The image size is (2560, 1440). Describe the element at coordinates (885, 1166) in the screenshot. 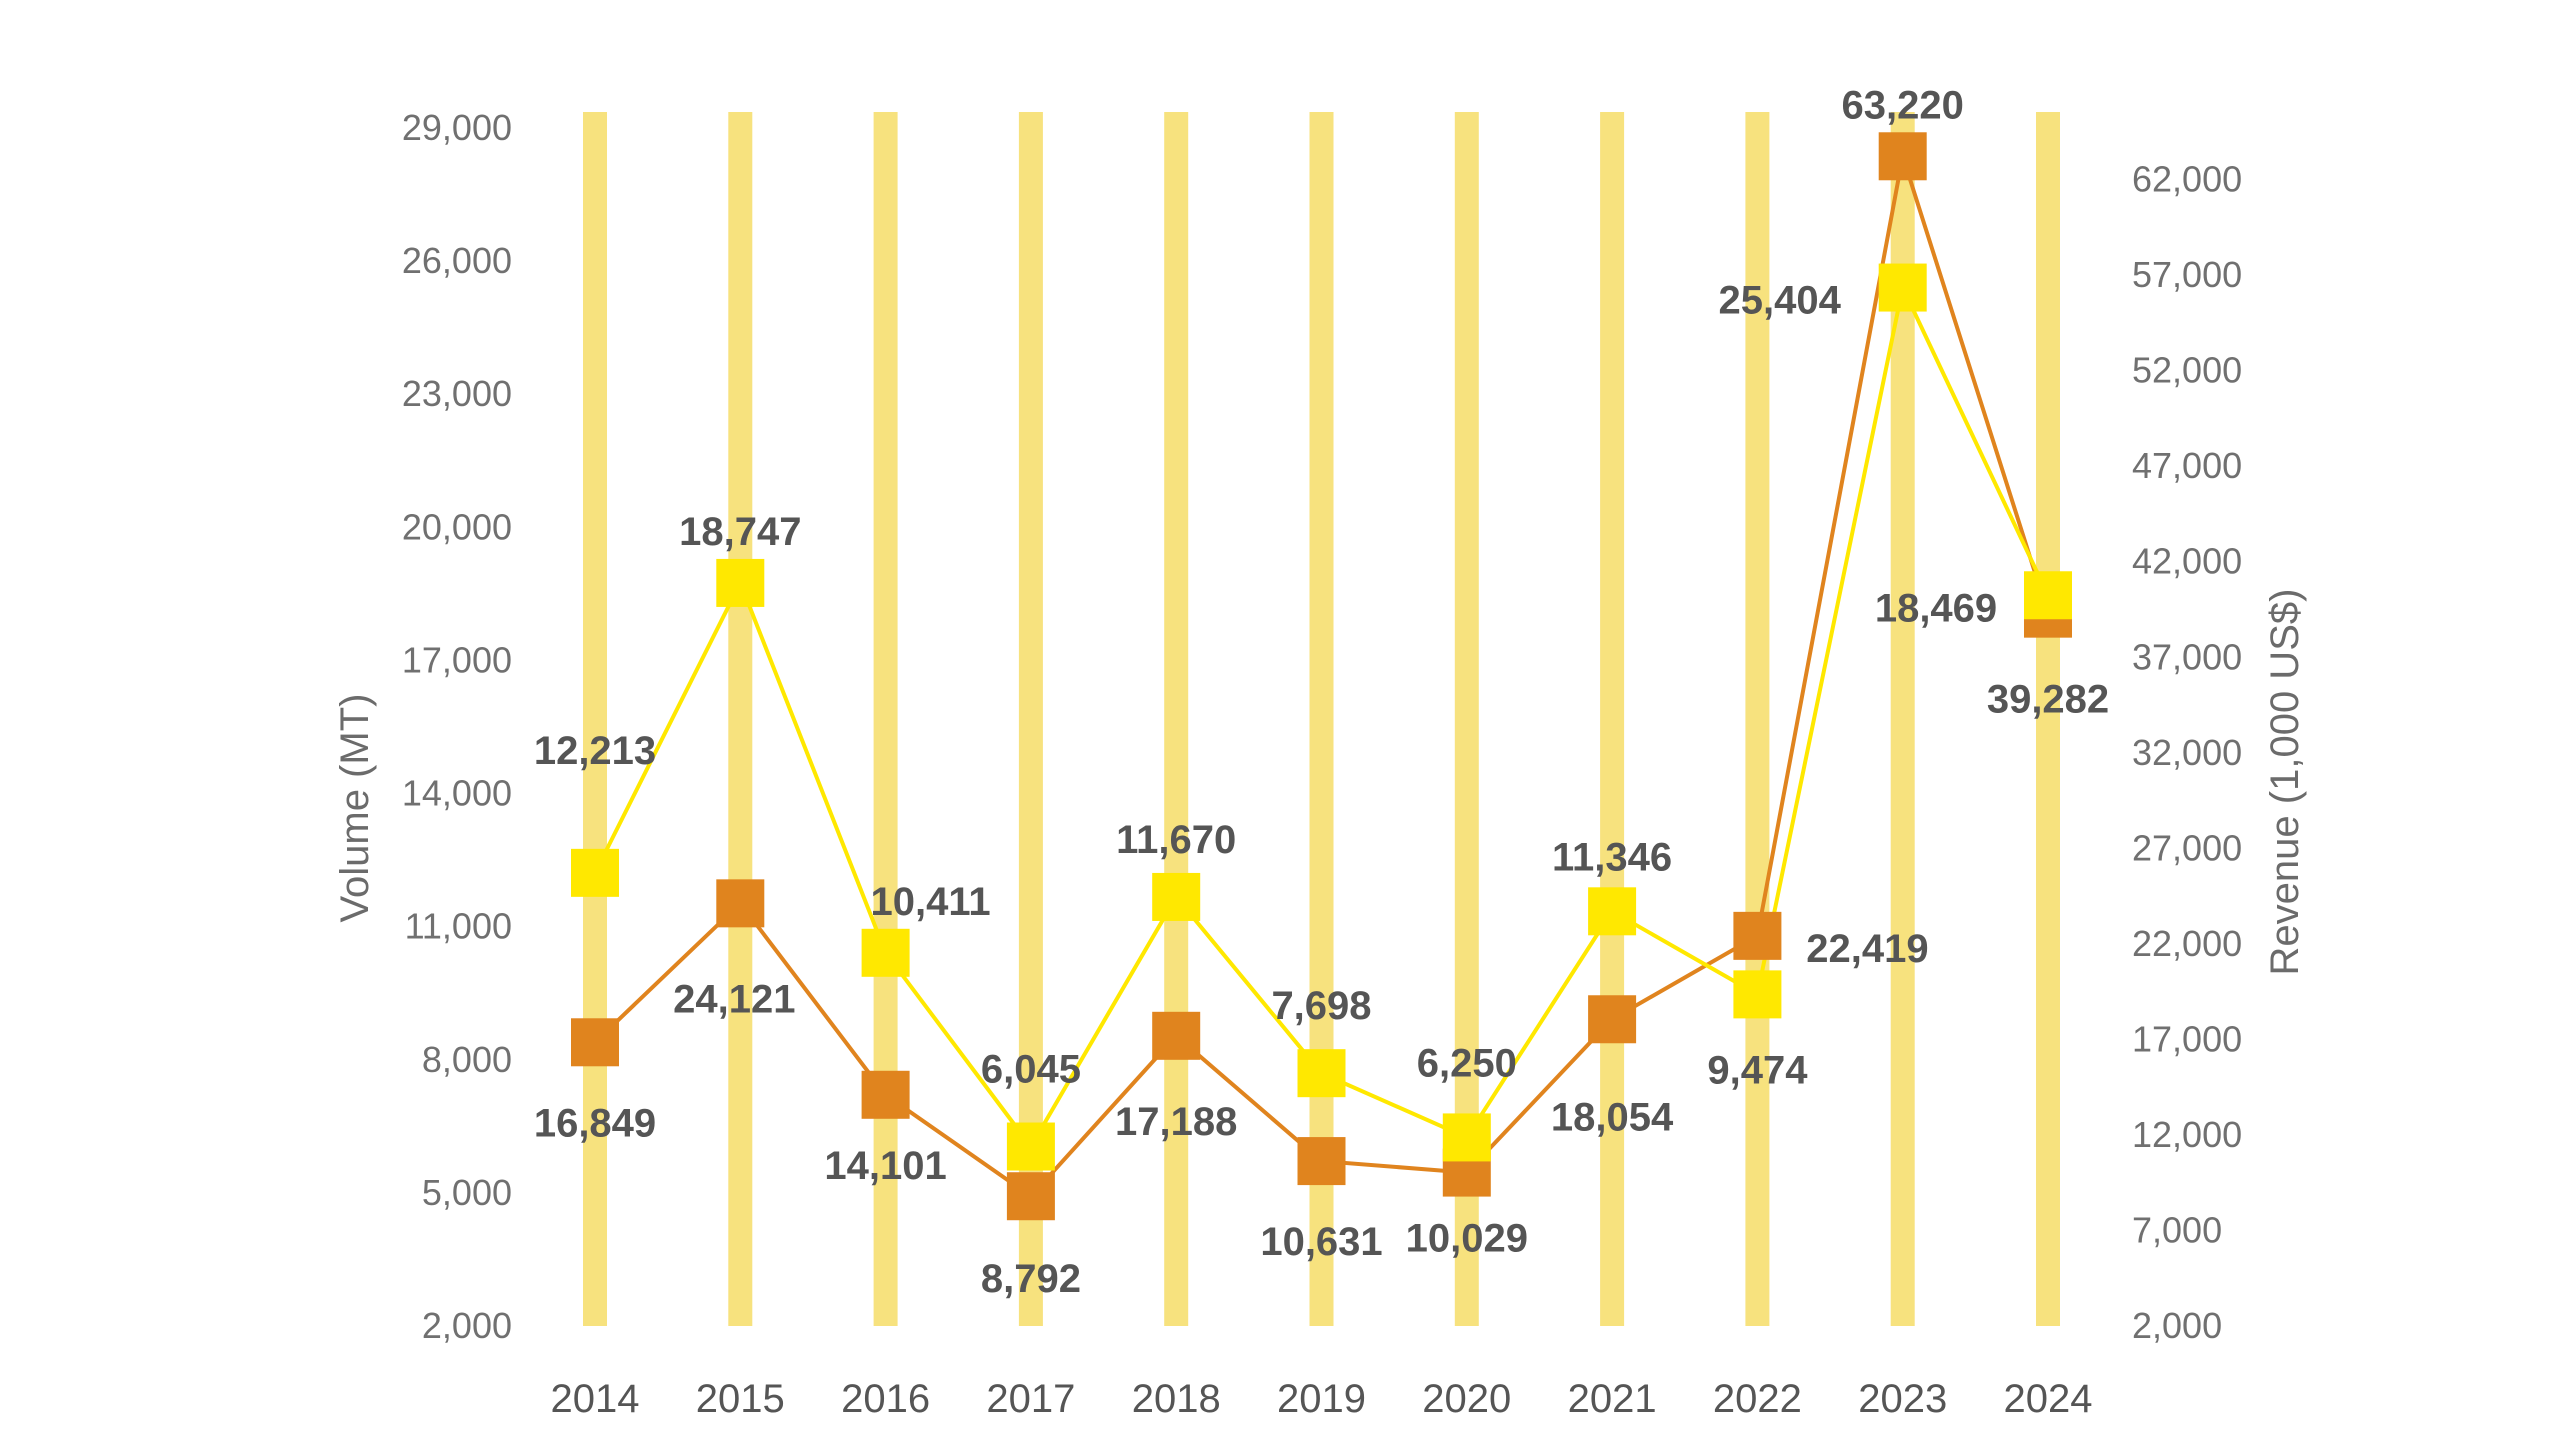

I see `revenue-data-label: 14,101` at that location.